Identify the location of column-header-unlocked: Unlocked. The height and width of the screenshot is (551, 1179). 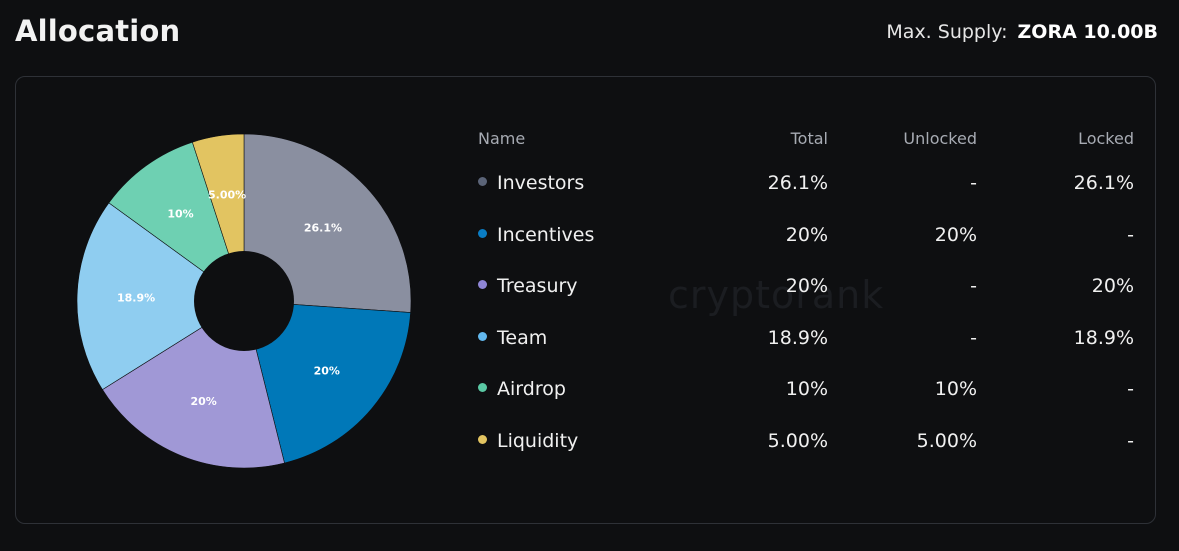
(940, 138).